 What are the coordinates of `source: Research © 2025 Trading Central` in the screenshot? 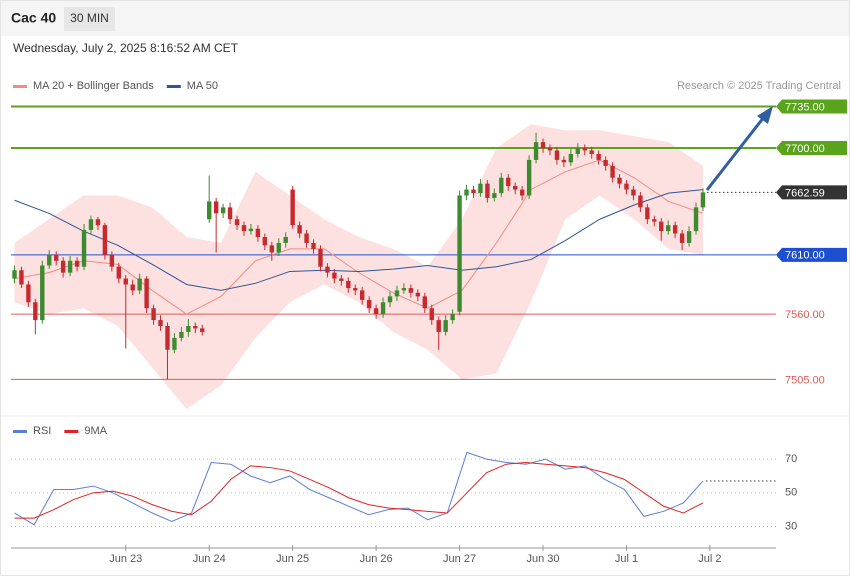 It's located at (759, 86).